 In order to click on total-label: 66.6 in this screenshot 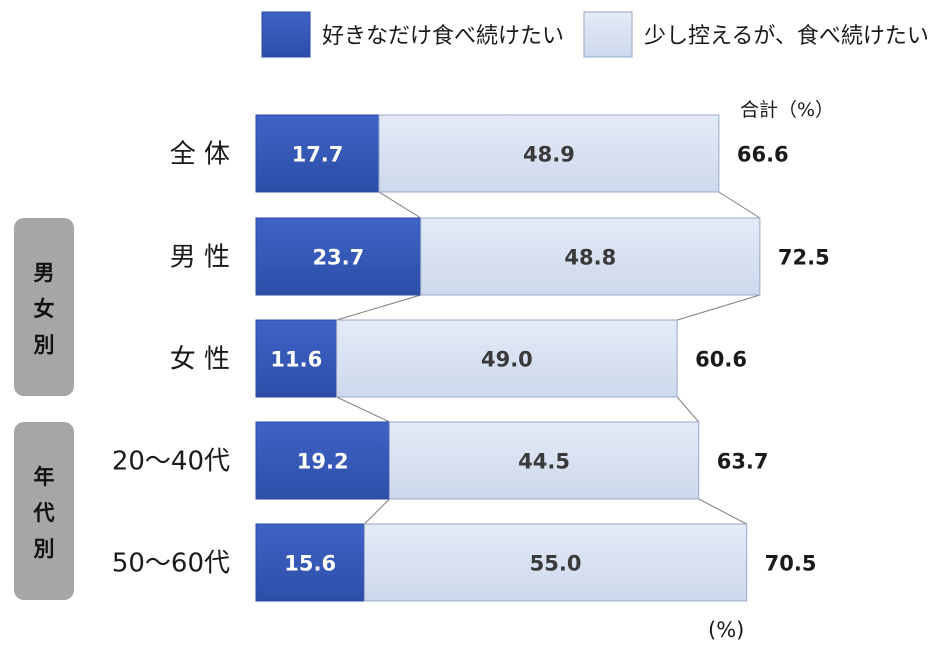, I will do `click(763, 155)`.